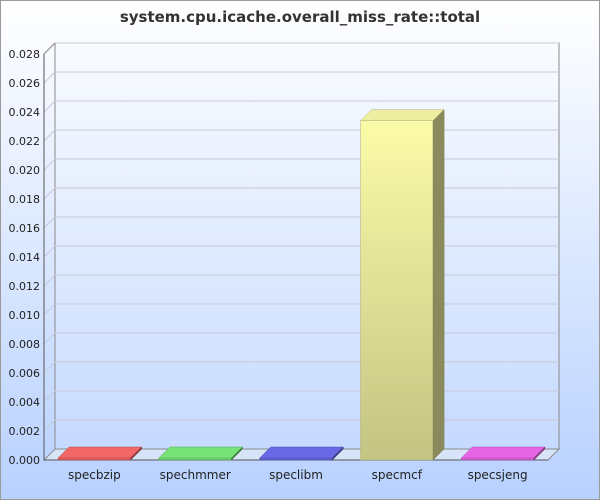  I want to click on y-tick-label: 0.006, so click(25, 373).